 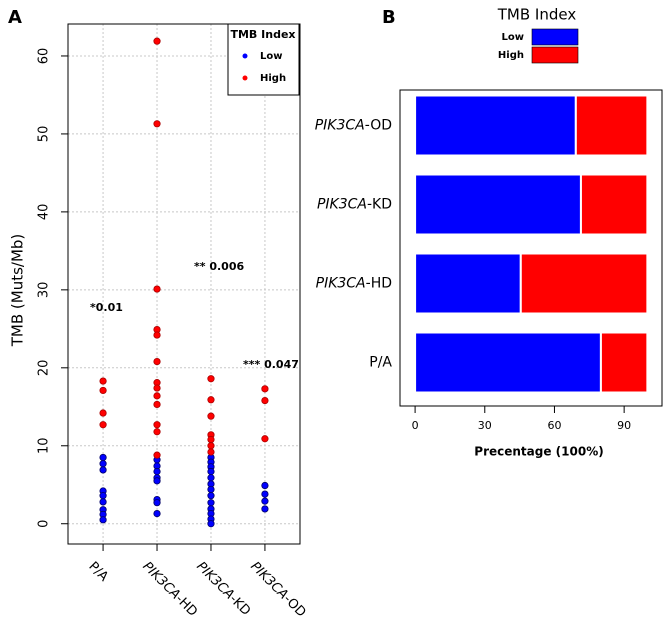 I want to click on x-axis-label: Precentage (100%), so click(x=538, y=452).